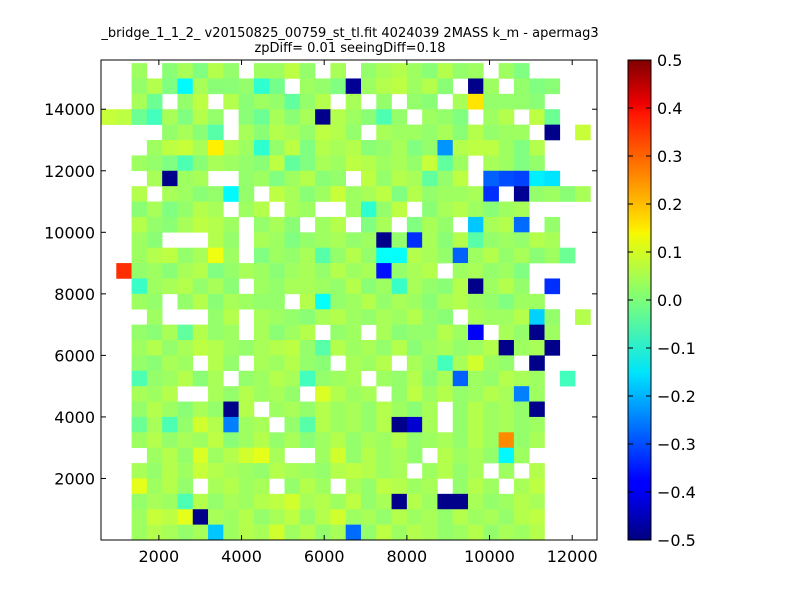 The width and height of the screenshot is (800, 600). Describe the element at coordinates (69, 171) in the screenshot. I see `y-tick-label: 12000` at that location.